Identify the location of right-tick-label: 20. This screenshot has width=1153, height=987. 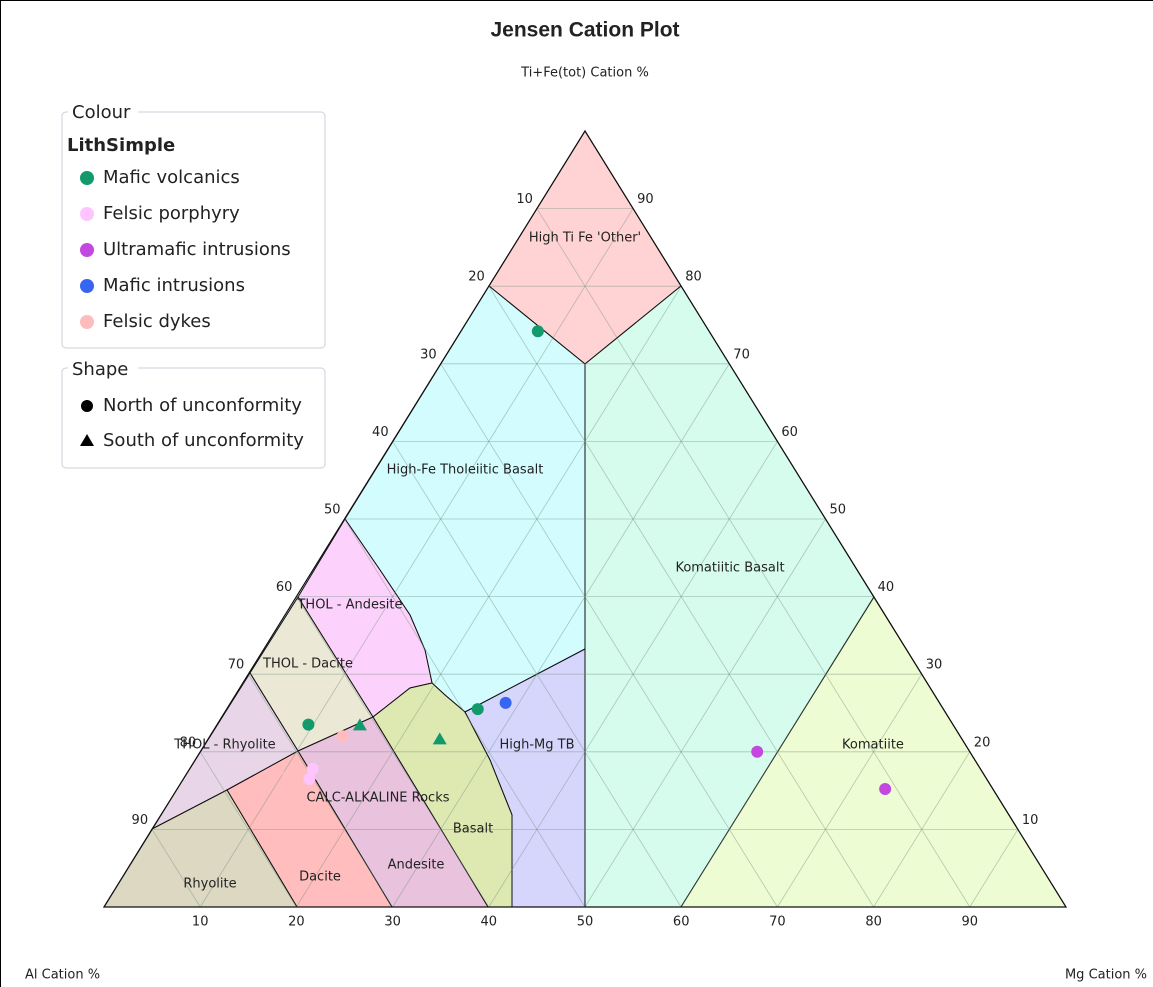
(982, 742).